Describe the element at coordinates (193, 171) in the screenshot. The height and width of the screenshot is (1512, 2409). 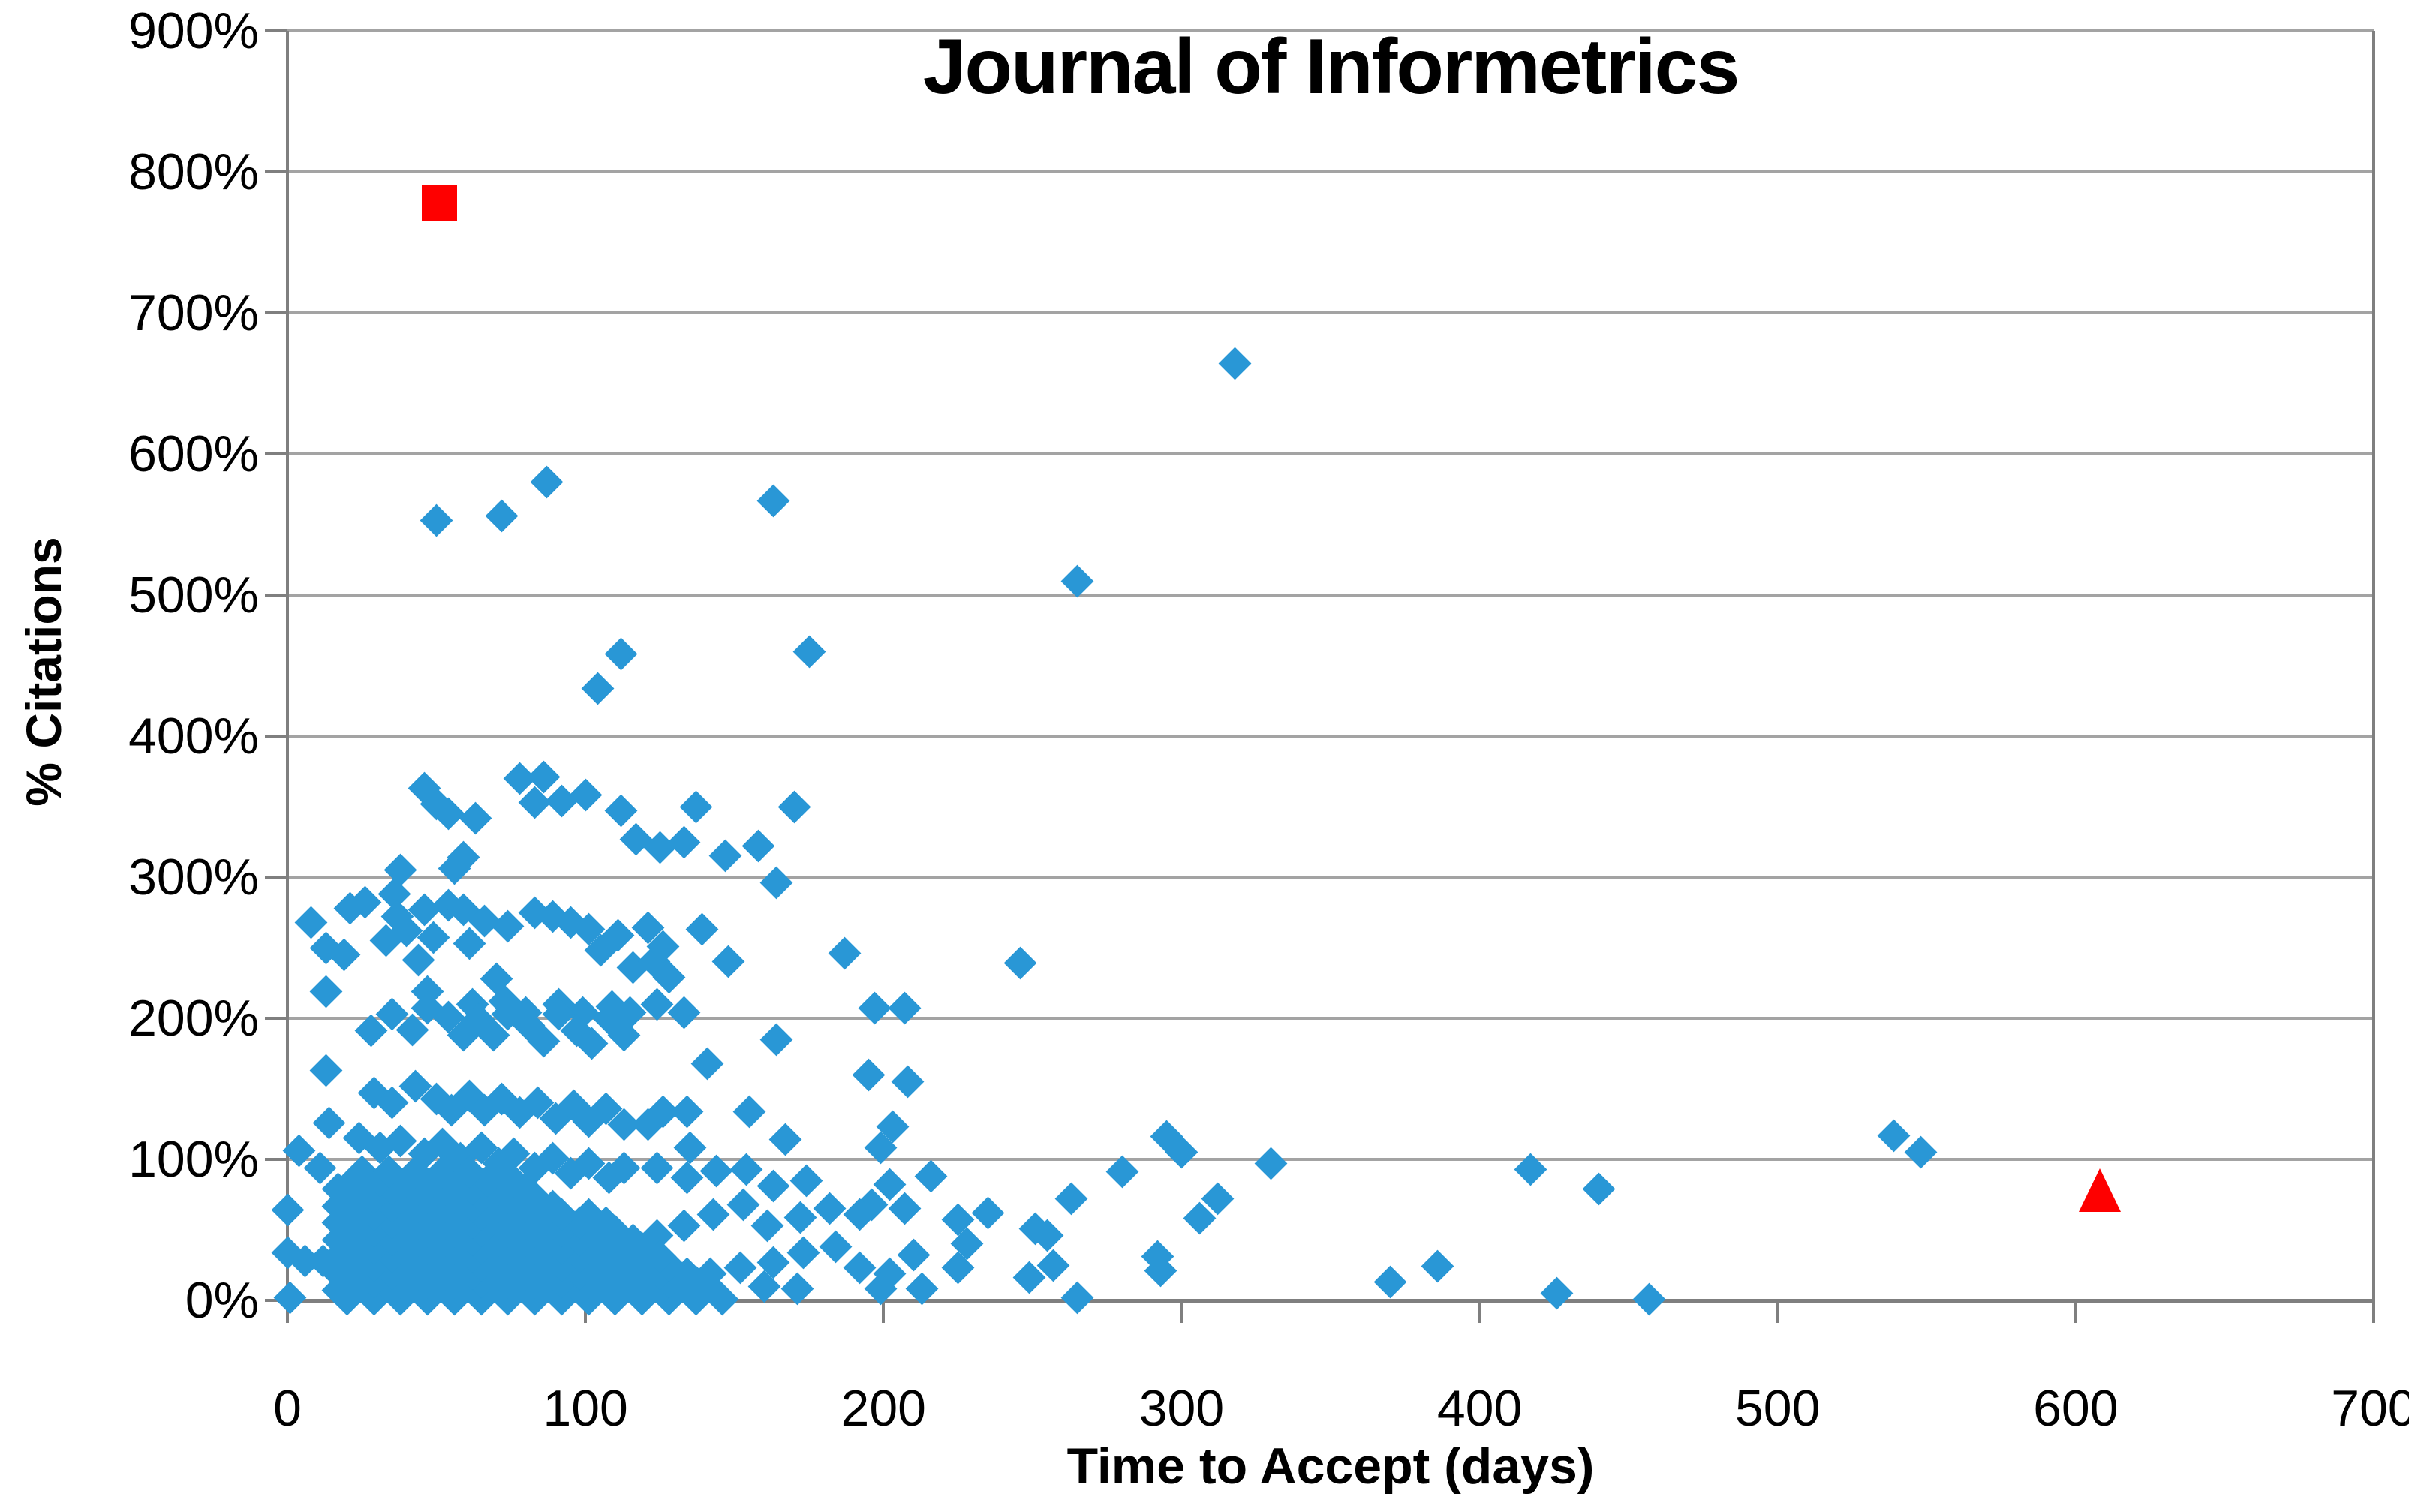
I see `y-tick-label-800: 800%` at that location.